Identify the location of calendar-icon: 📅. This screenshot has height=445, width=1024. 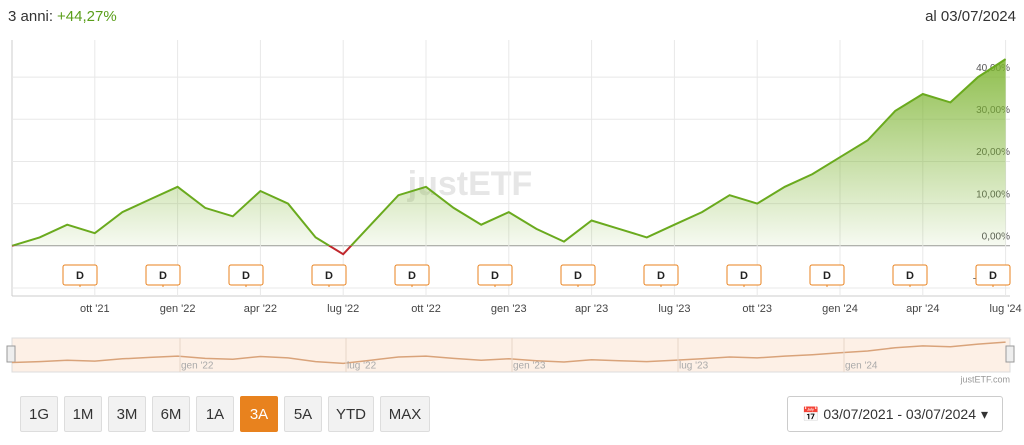
(810, 413).